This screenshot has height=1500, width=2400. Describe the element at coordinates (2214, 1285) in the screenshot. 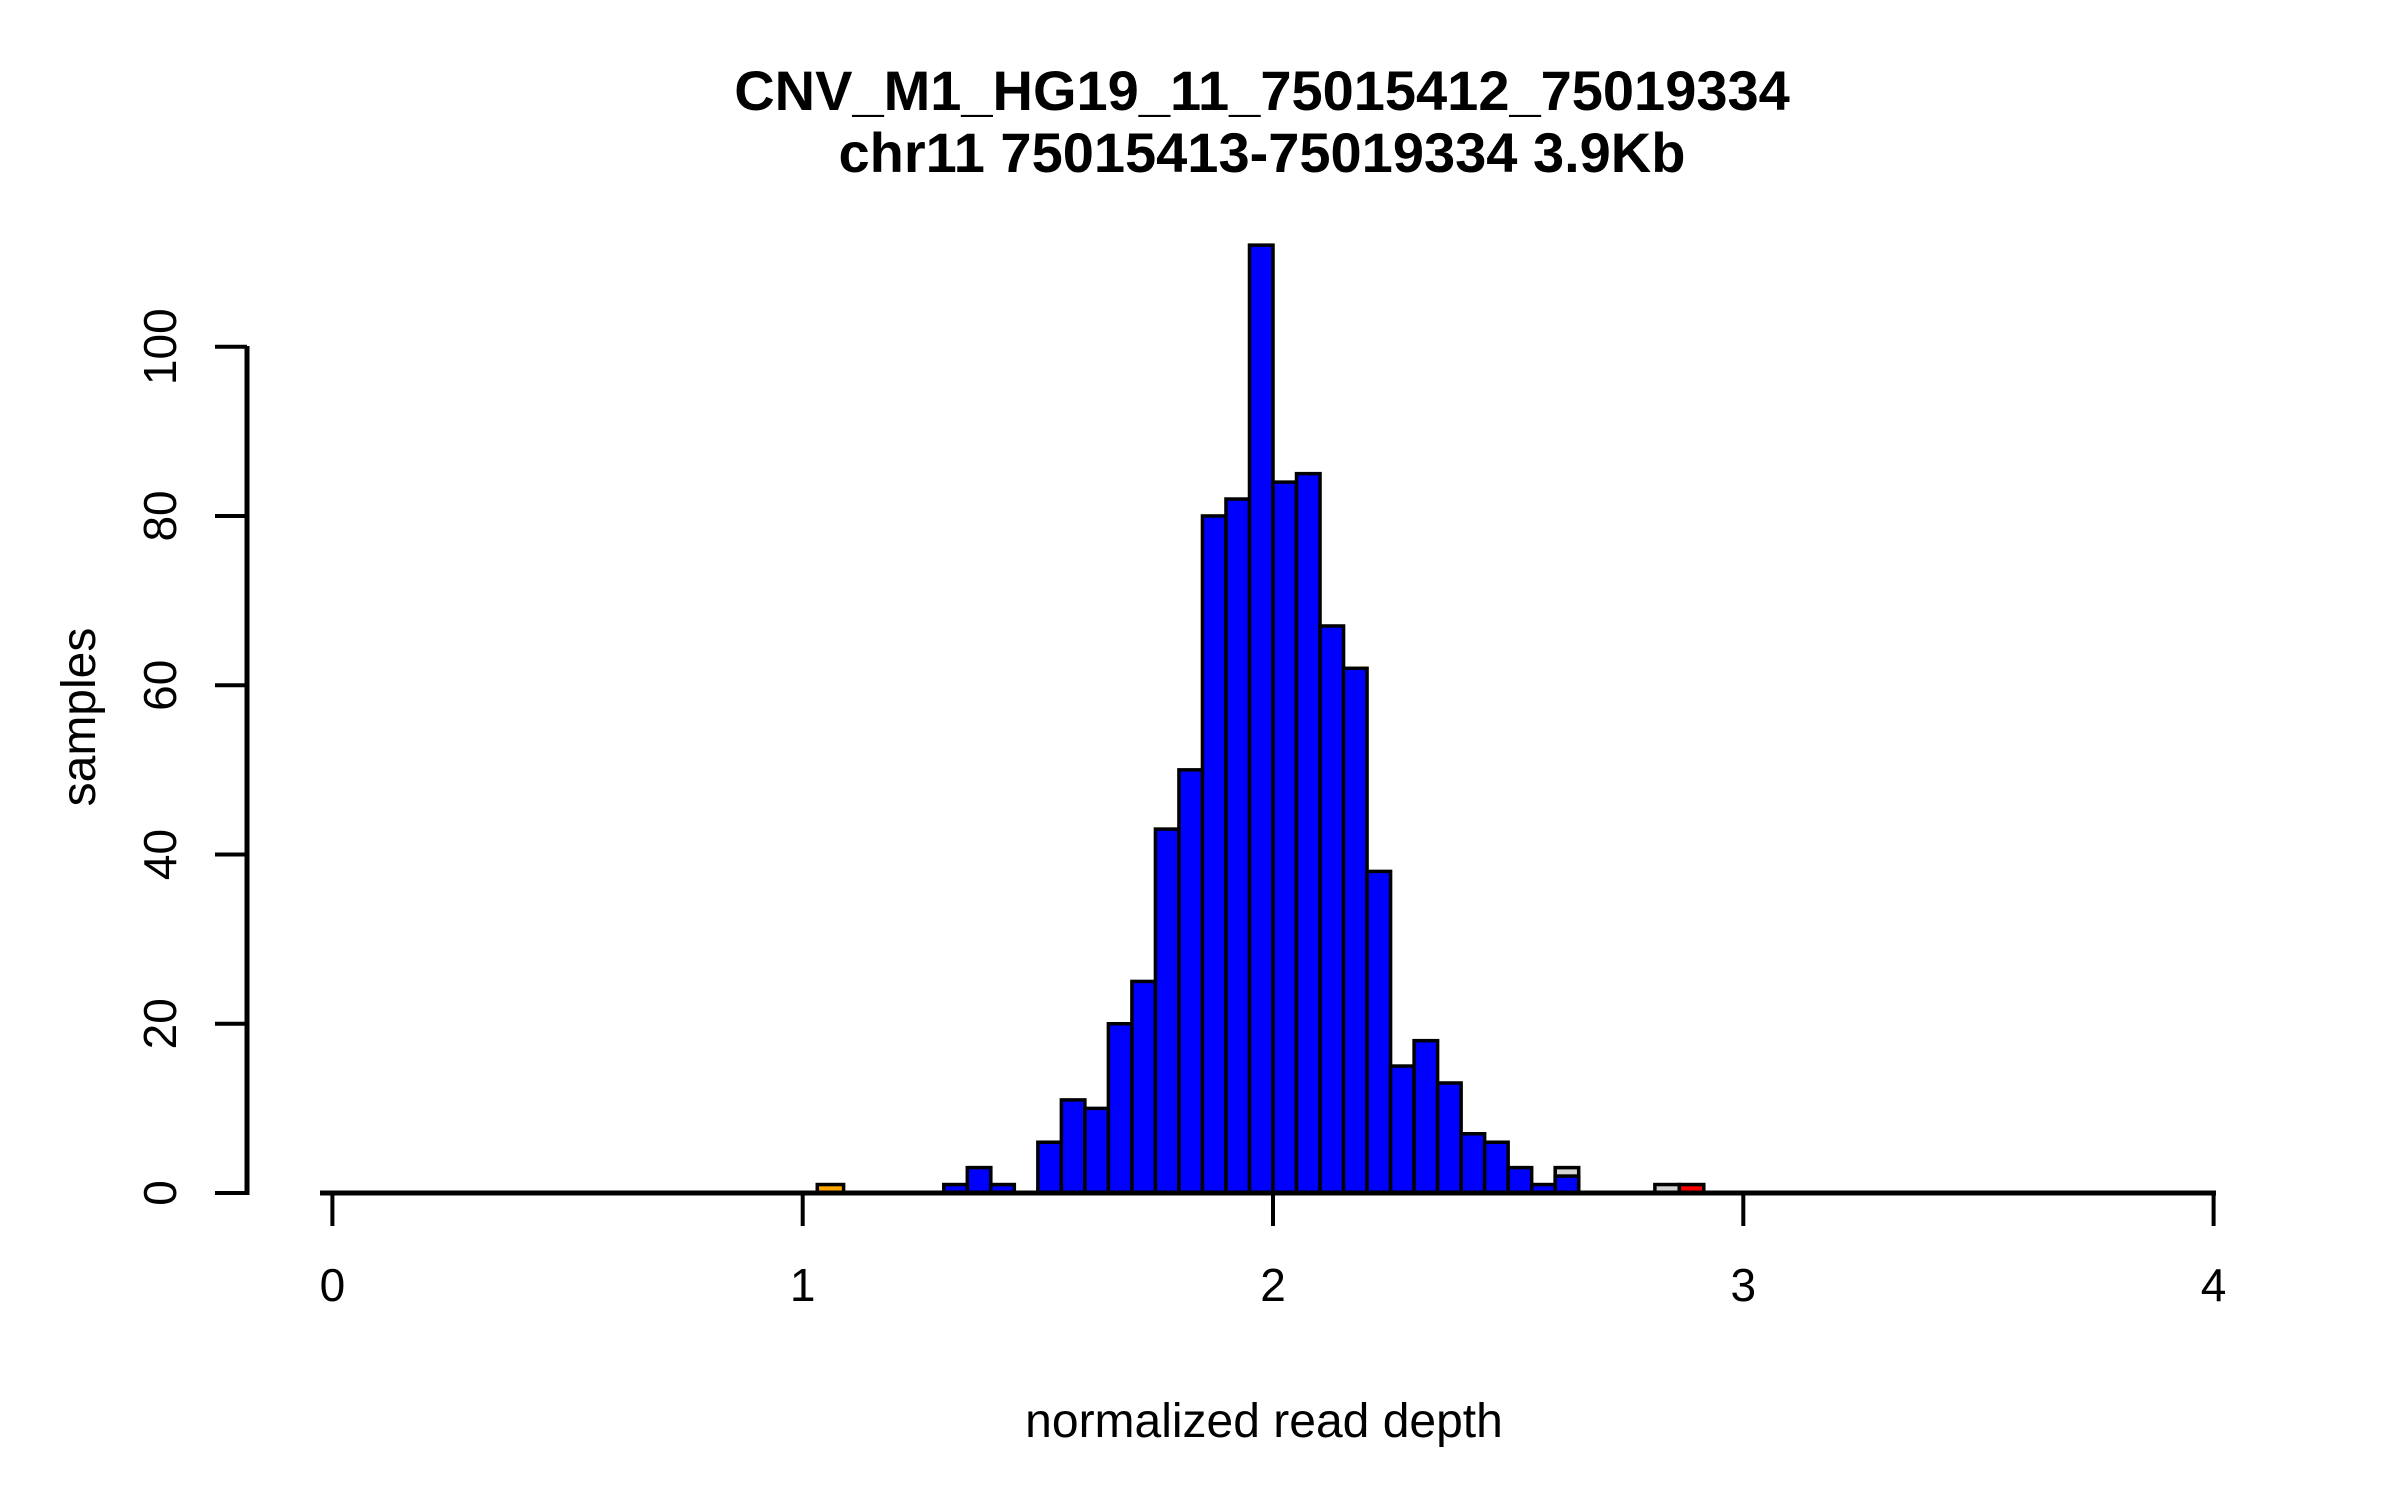

I see `x-tick-label: 4` at that location.